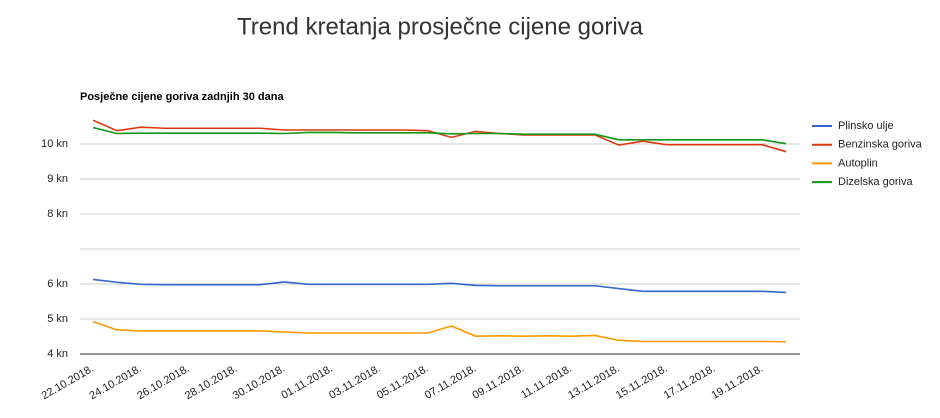  I want to click on legend-label: Dizelska goriva, so click(875, 182).